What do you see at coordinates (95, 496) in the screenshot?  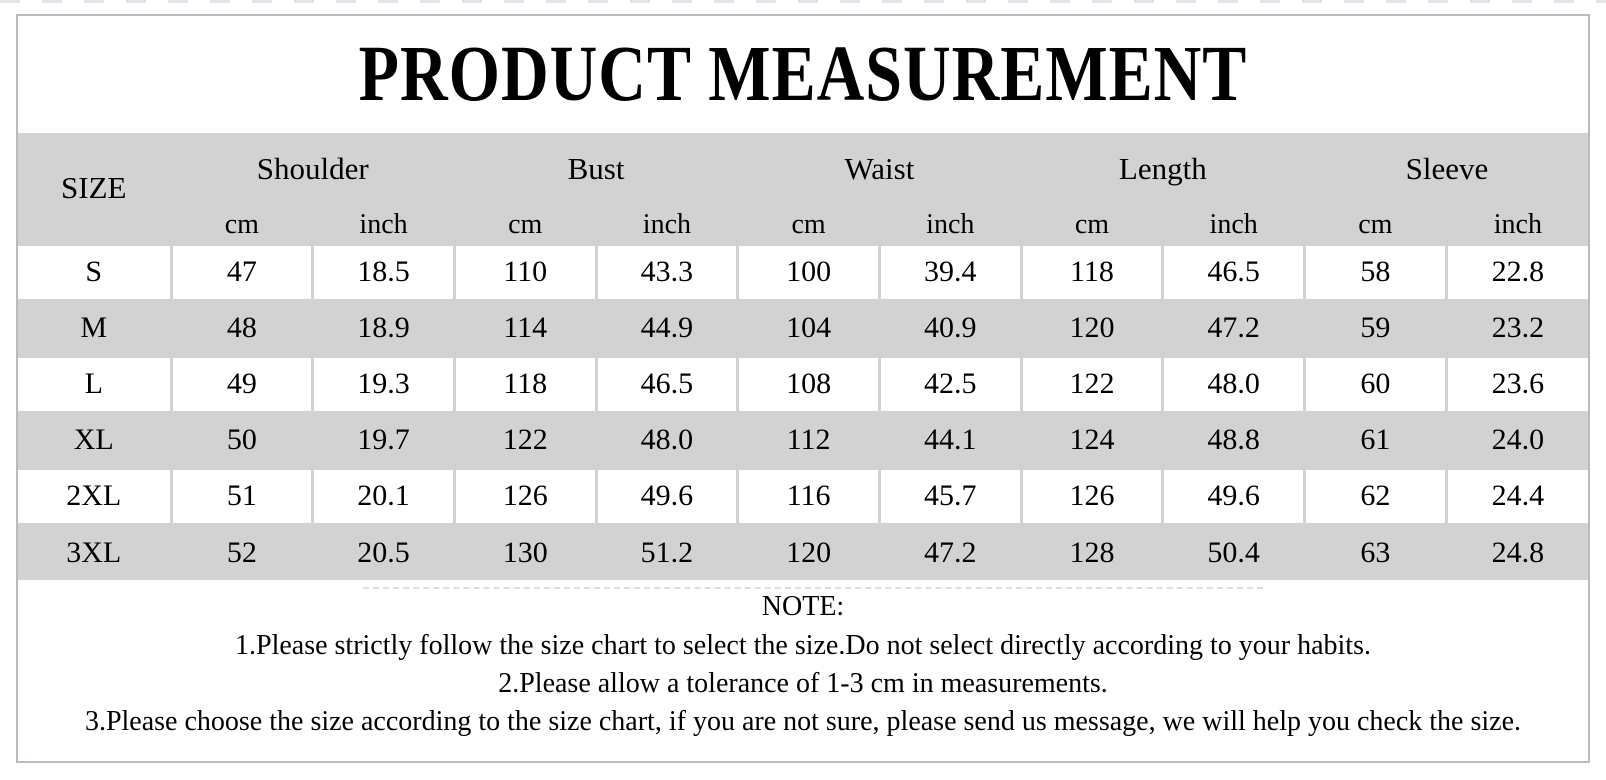 I see `size-cell: 2XL` at bounding box center [95, 496].